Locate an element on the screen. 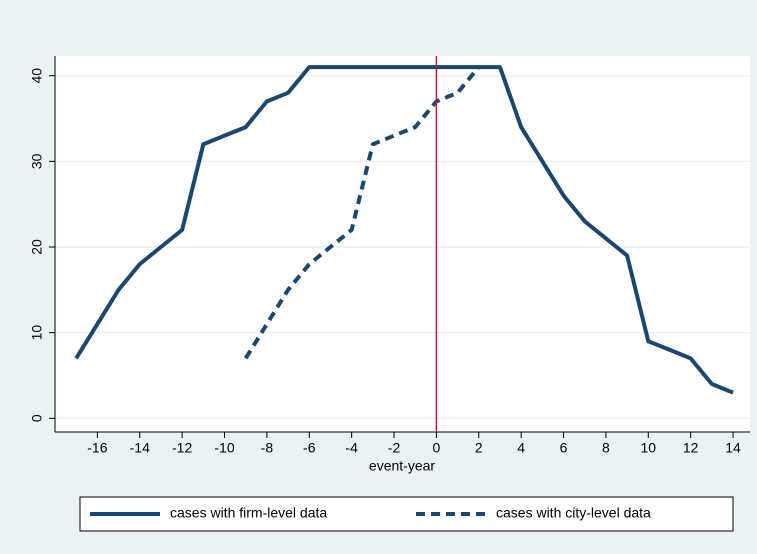 The height and width of the screenshot is (554, 757). y-tick-label: 40 is located at coordinates (37, 76).